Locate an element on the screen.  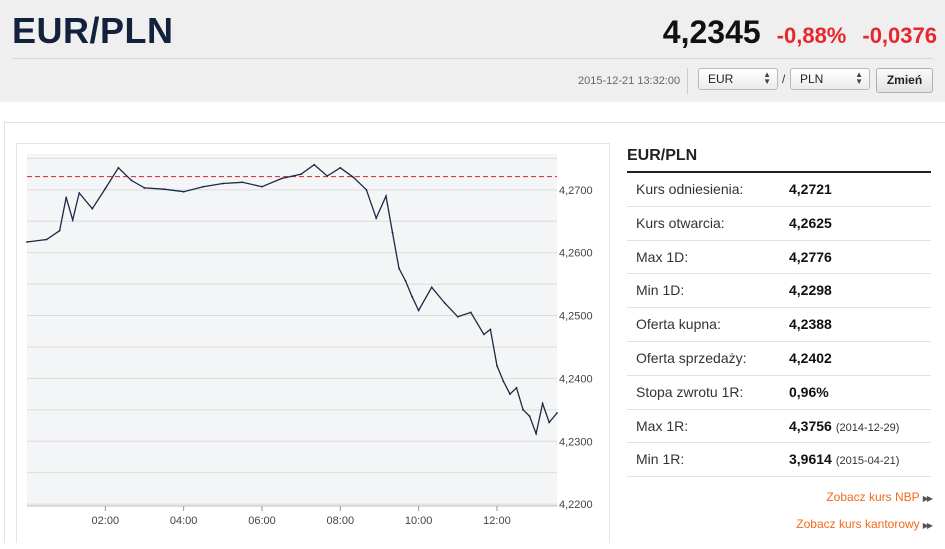
header-divider is located at coordinates (472, 58).